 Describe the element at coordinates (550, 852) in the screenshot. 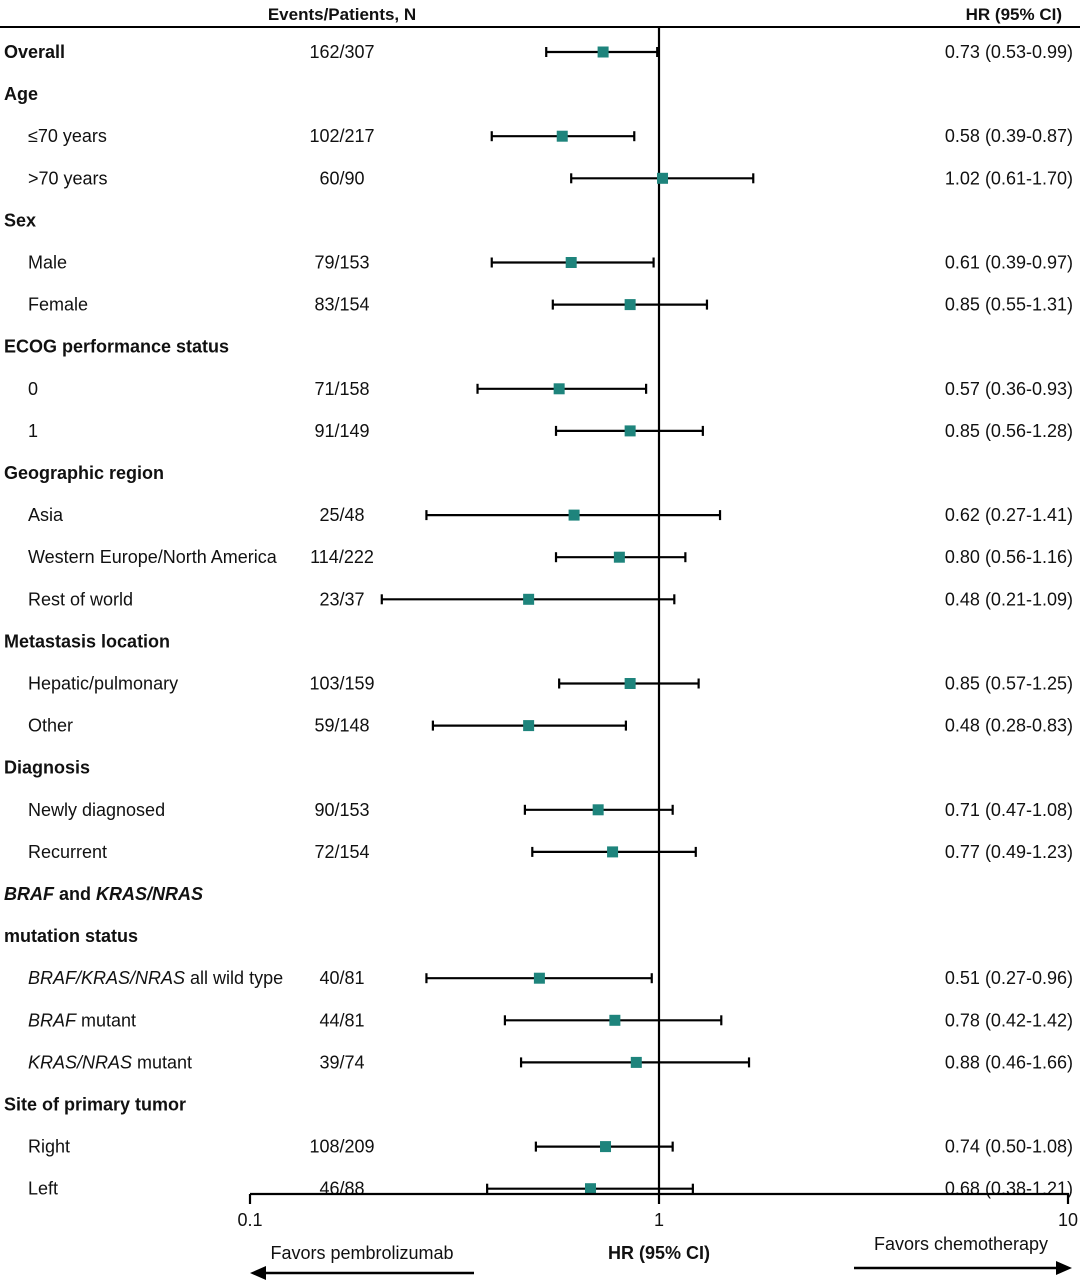

I see `forest-row: Recurrent 72/154 0.77 (0.49-1.23)` at that location.